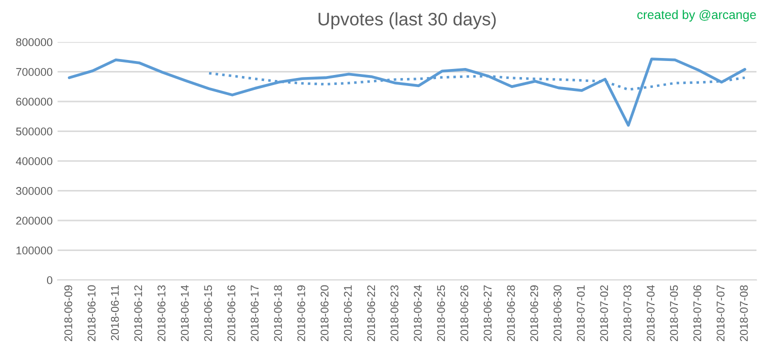  I want to click on x-tick-label: 2018-06-10, so click(92, 313).